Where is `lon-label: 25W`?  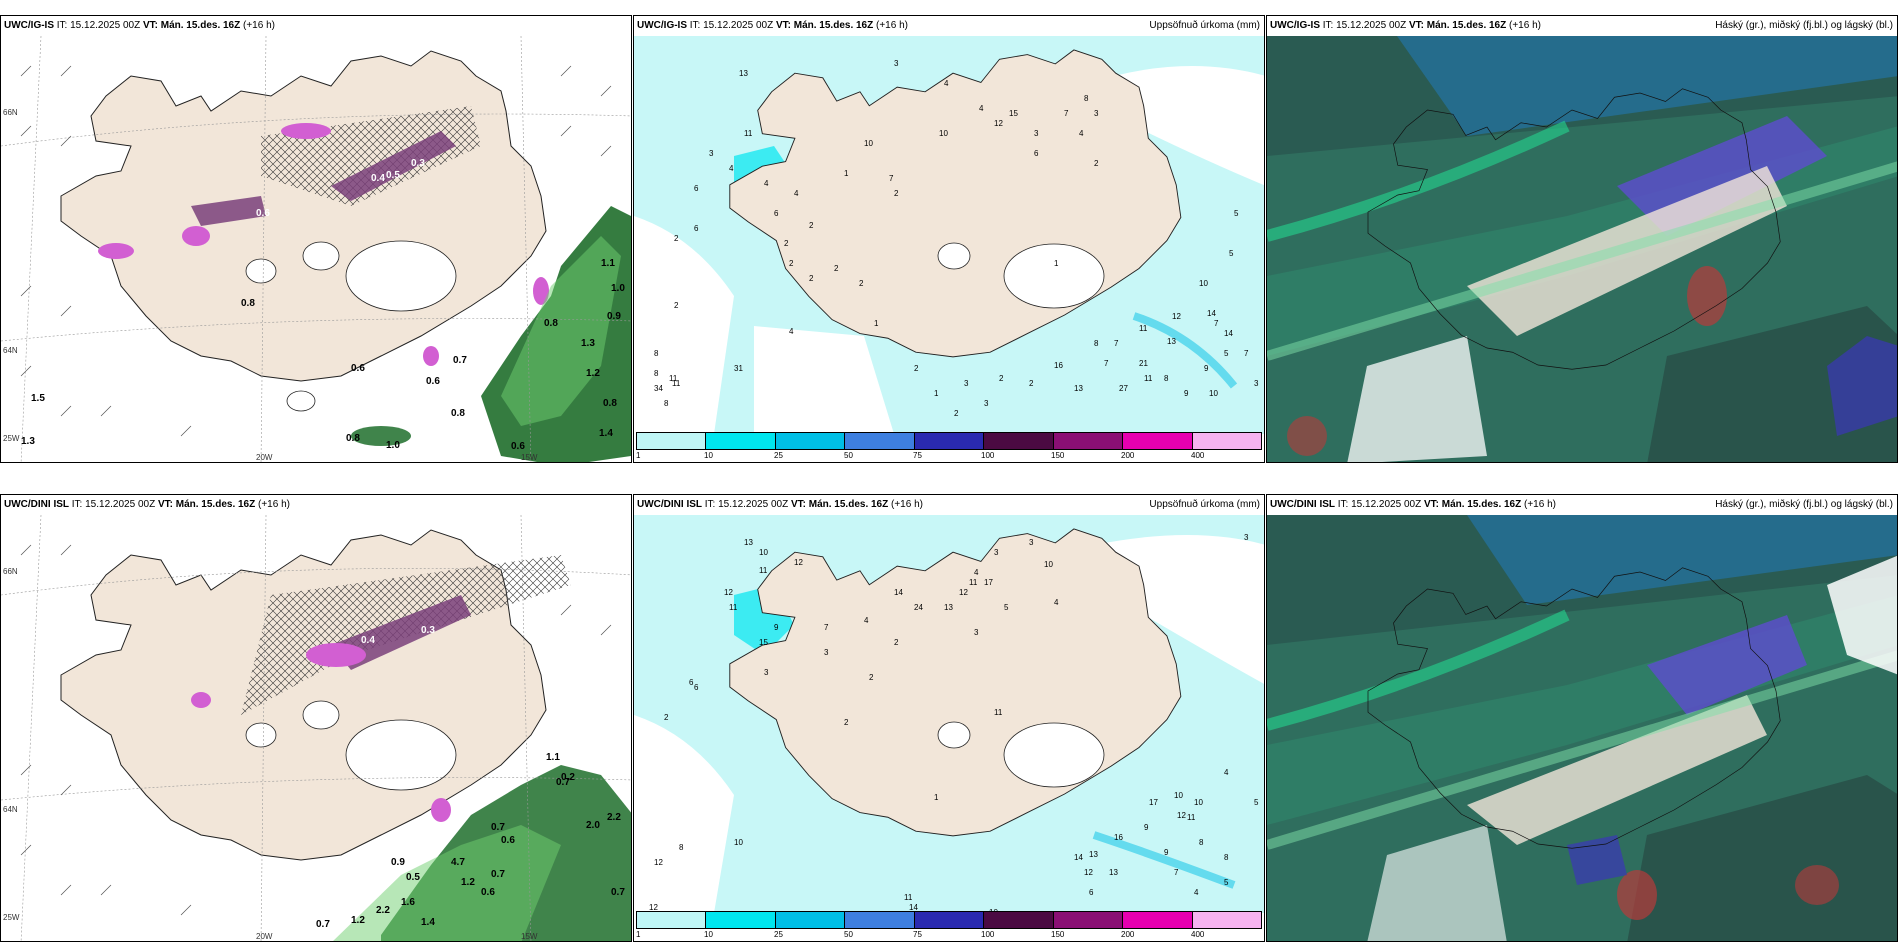 lon-label: 25W is located at coordinates (11, 438).